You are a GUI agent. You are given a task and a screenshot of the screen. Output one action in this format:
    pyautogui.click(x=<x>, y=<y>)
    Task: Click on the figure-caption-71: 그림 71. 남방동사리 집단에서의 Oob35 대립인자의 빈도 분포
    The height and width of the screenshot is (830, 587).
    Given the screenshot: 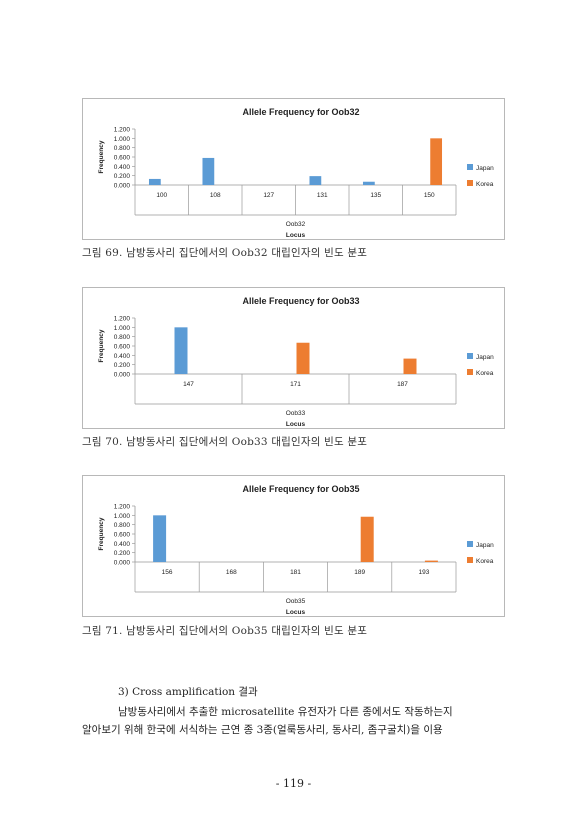 What is the action you would take?
    pyautogui.click(x=225, y=631)
    